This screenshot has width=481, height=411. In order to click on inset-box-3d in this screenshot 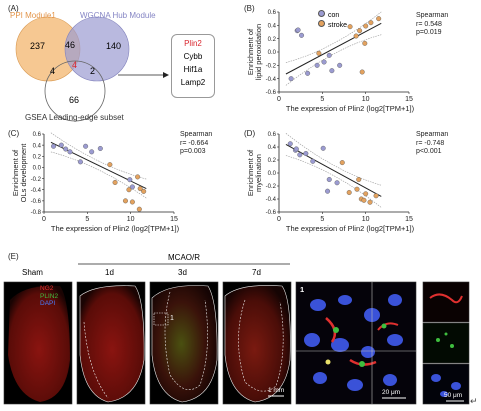, I will do `click(161, 319)`.